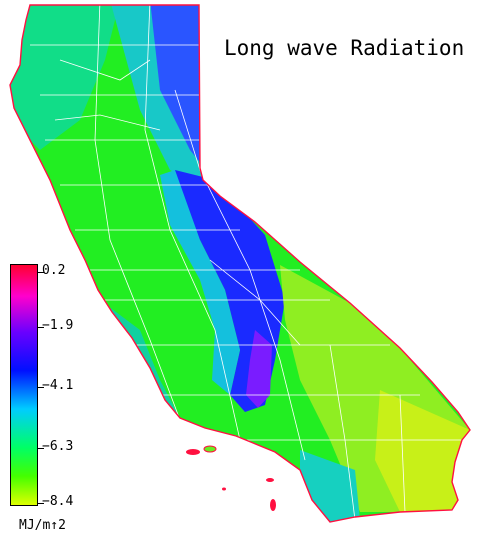 The image size is (500, 554). What do you see at coordinates (58, 385) in the screenshot?
I see `legend-tick-label: −4.1` at bounding box center [58, 385].